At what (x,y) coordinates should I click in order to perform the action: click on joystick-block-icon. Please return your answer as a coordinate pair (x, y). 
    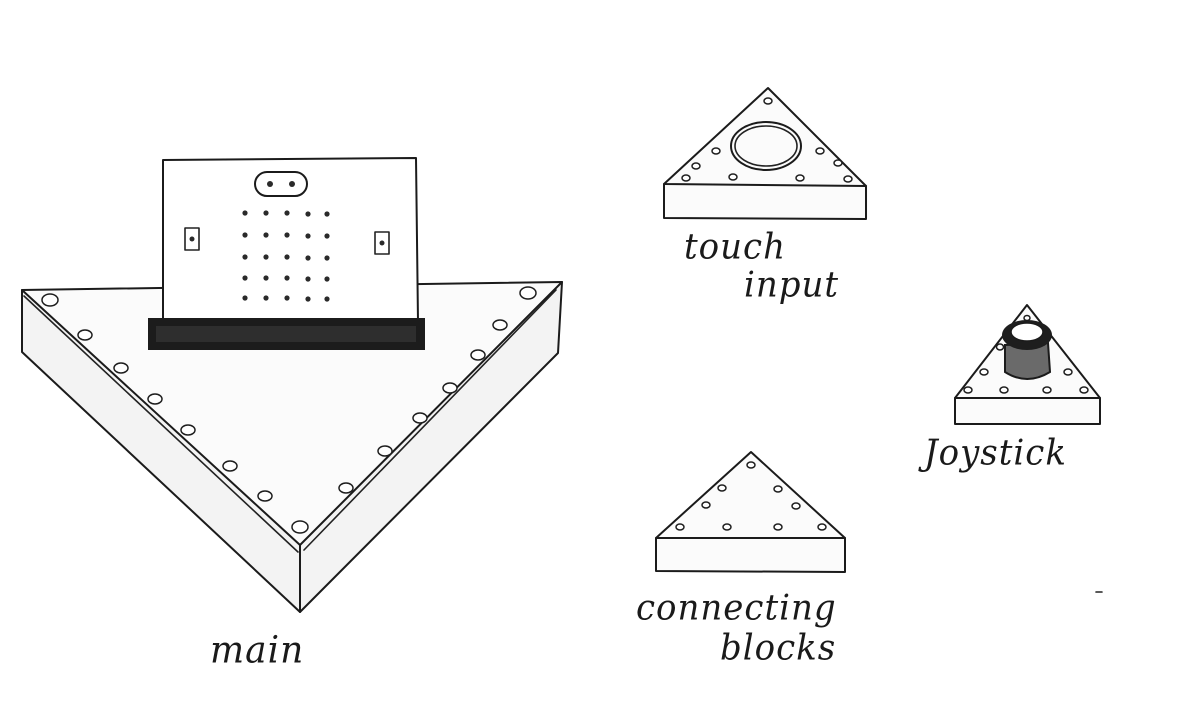
    Looking at the image, I should click on (1027, 364).